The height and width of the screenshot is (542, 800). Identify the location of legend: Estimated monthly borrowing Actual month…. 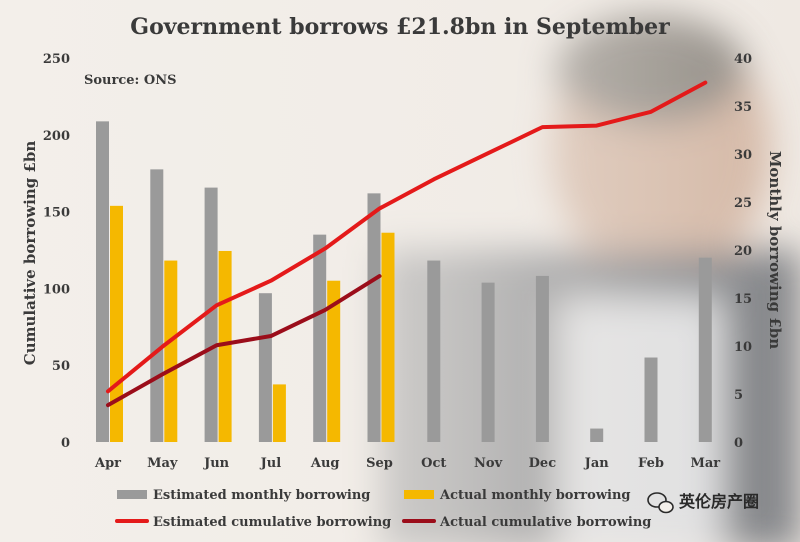
(383, 509).